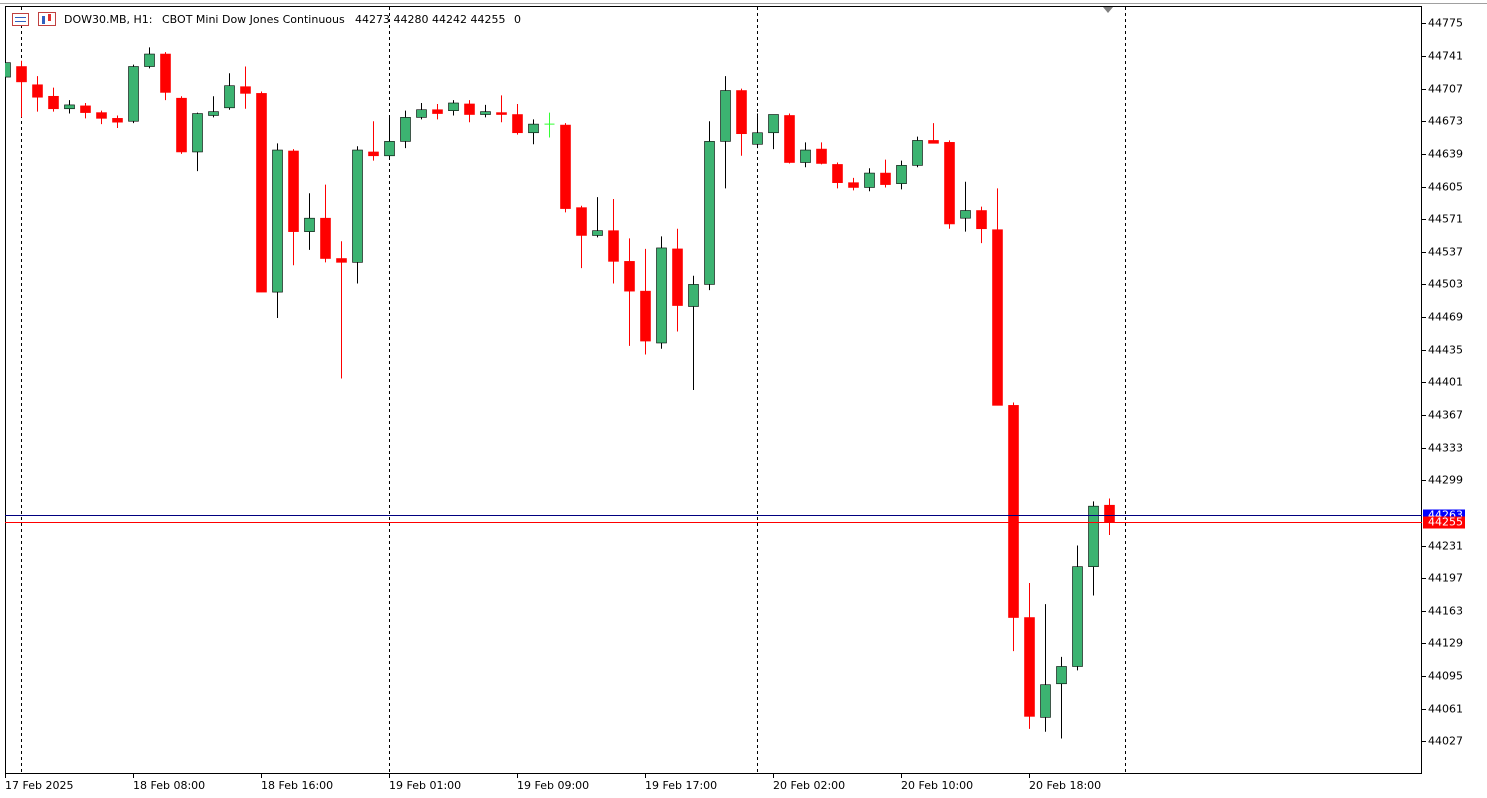 This screenshot has height=798, width=1487. I want to click on x-tick-label: 20 Feb 02:00, so click(809, 785).